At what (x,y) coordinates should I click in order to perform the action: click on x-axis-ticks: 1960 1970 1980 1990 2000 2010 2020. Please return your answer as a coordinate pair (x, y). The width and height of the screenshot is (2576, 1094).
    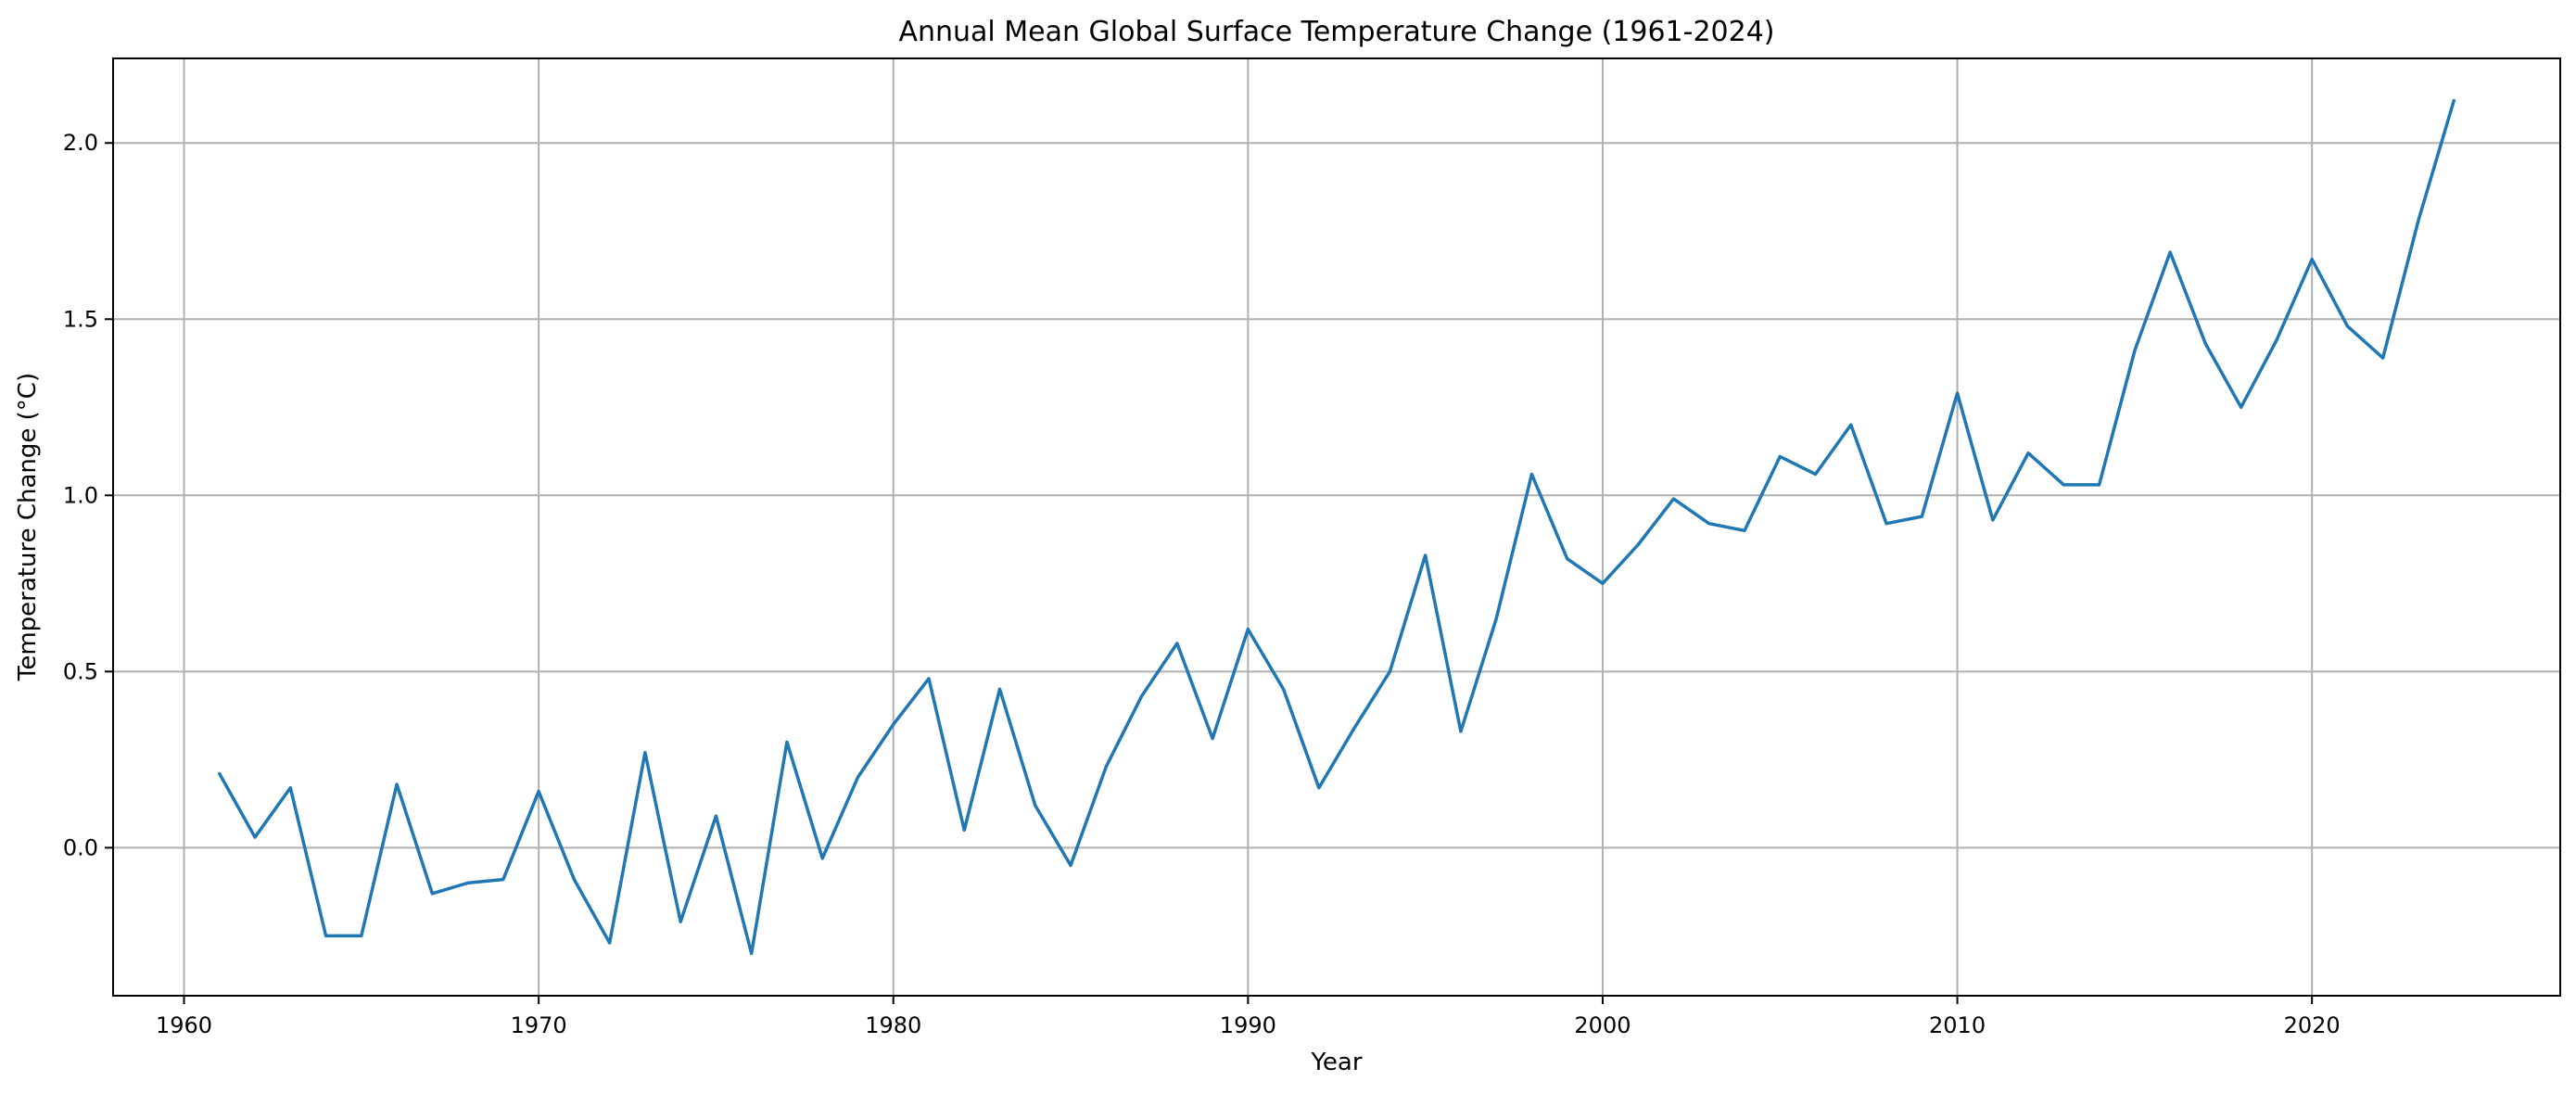
    Looking at the image, I should click on (1248, 1017).